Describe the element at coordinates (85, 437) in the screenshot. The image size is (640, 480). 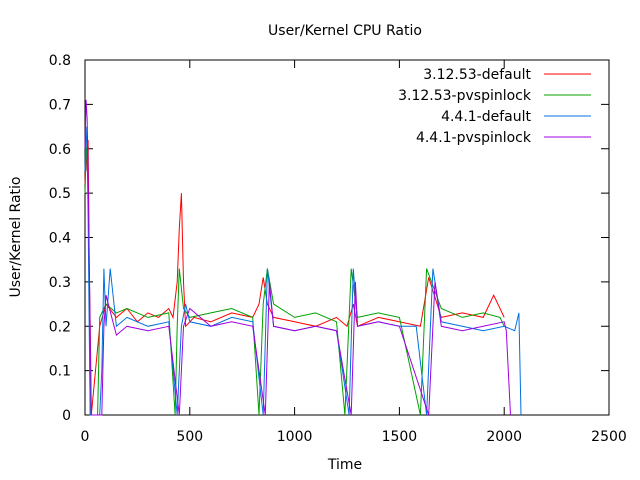
I see `x-tick-label-0: 0` at that location.